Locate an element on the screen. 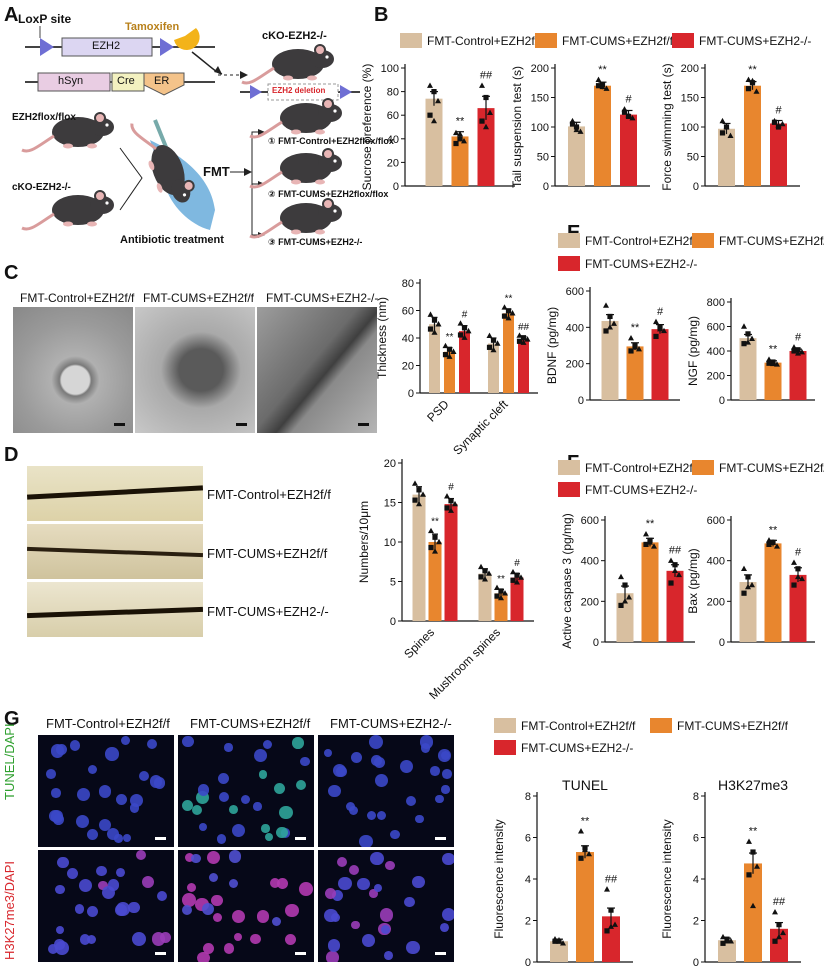 The image size is (824, 980). y-tick-label: 200 is located at coordinates (690, 69).